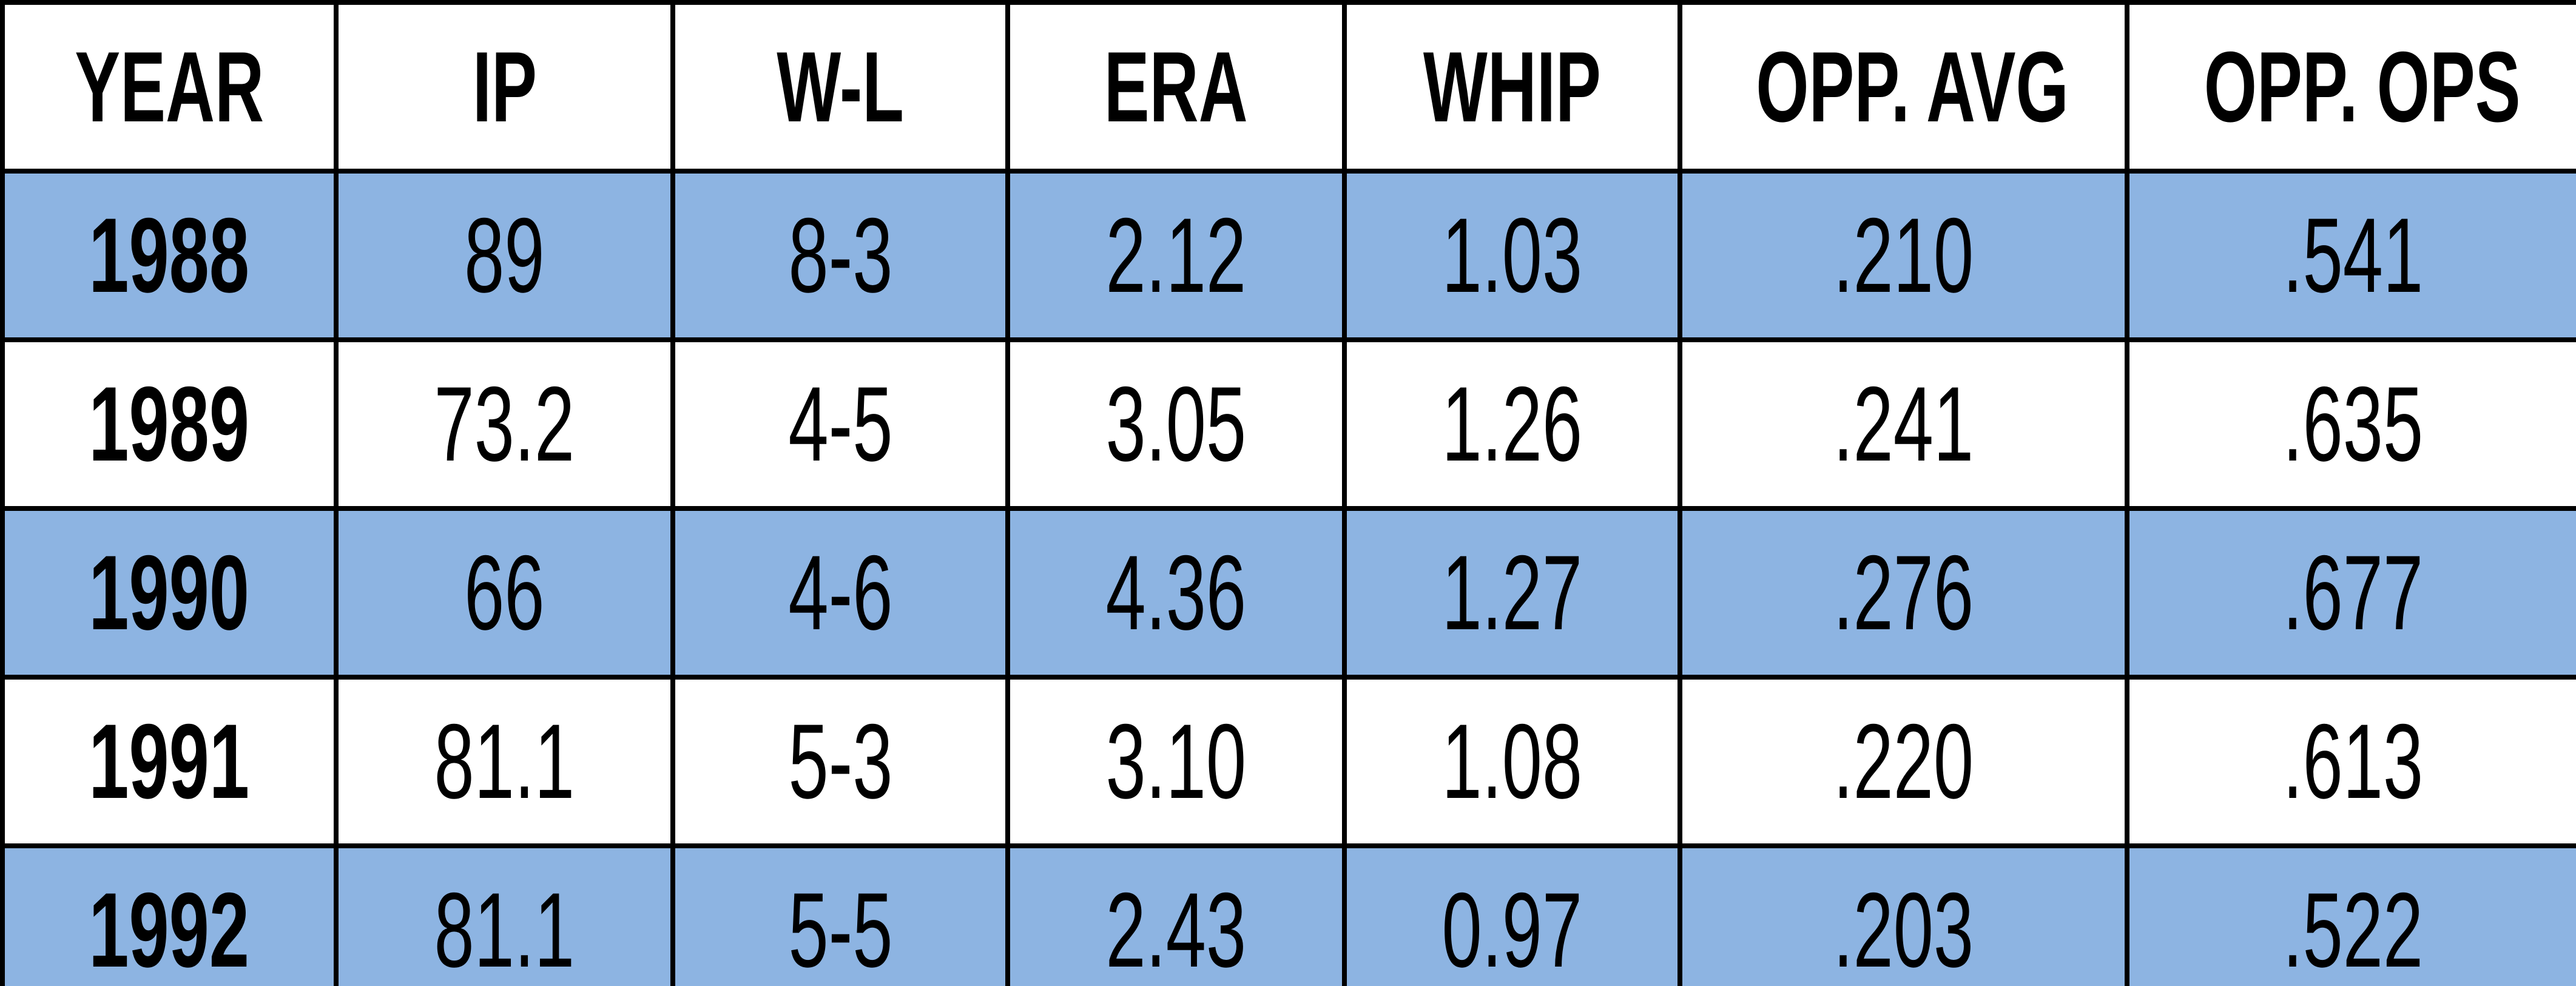 The image size is (2576, 986). I want to click on stat-cell: .210, so click(1903, 255).